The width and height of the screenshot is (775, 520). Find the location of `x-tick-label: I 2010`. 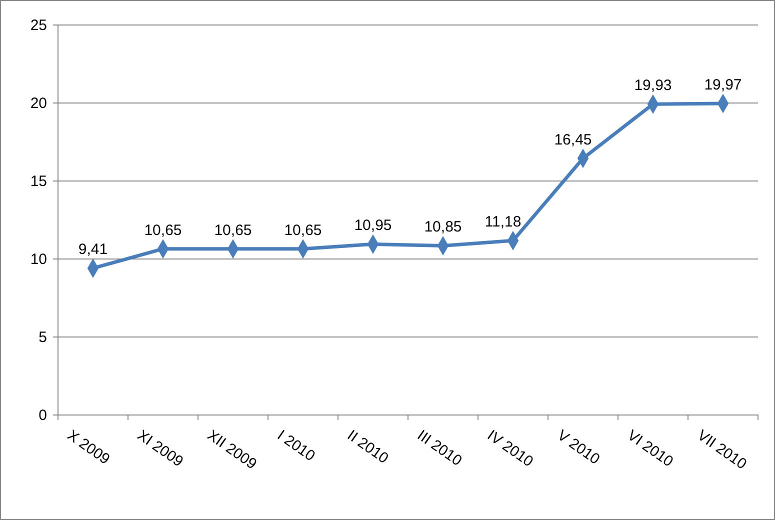

x-tick-label: I 2010 is located at coordinates (296, 445).